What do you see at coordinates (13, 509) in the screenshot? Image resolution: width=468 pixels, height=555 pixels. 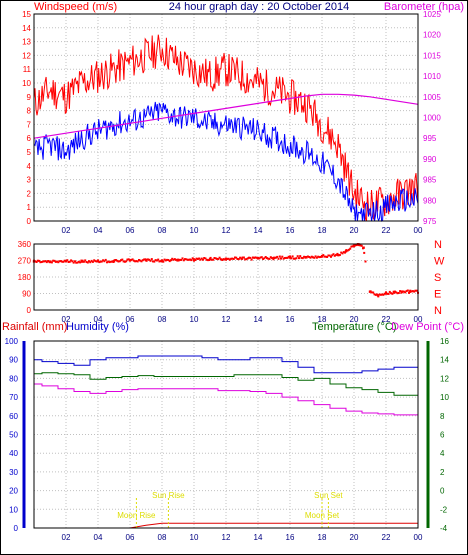 I see `humidity-y-tick: 10` at bounding box center [13, 509].